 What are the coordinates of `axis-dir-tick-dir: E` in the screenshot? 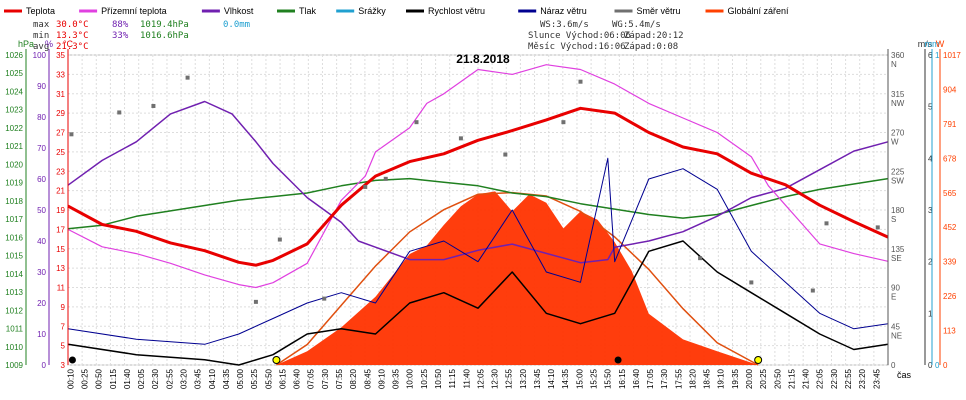 It's located at (893, 297).